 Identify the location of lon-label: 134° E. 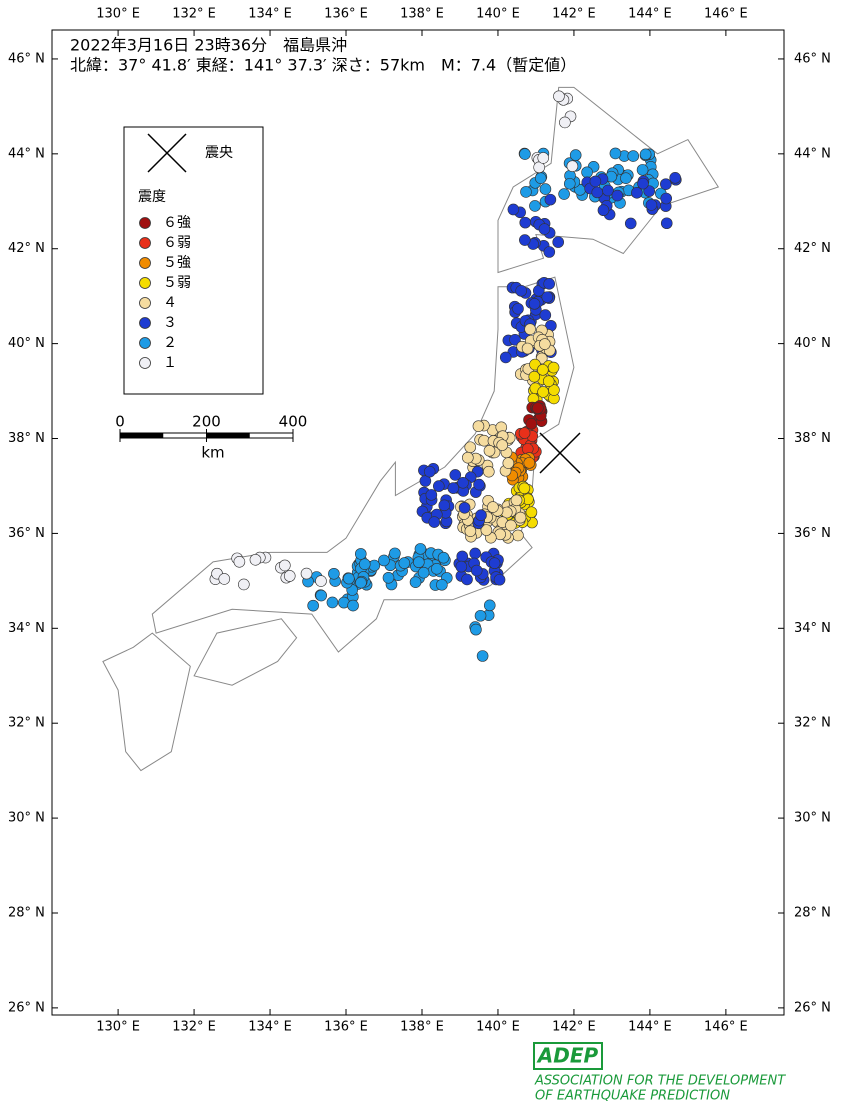
(270, 1027).